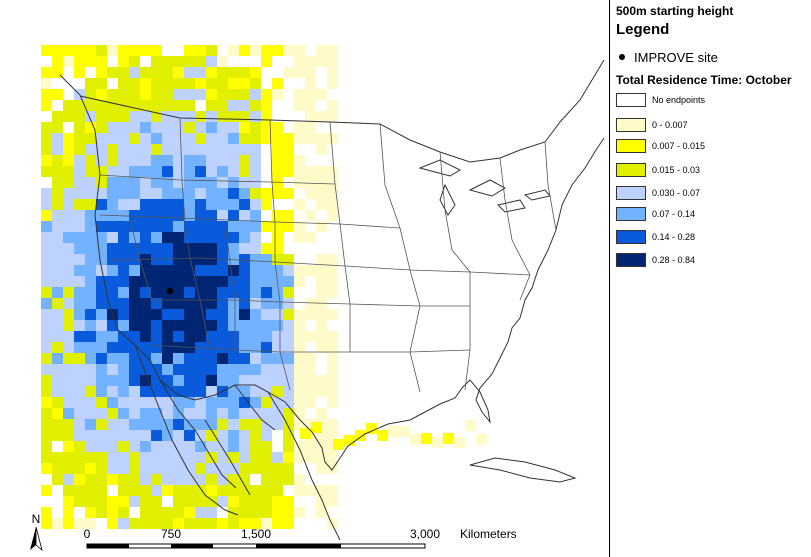  What do you see at coordinates (298, 546) in the screenshot?
I see `scale-bar-segment` at bounding box center [298, 546].